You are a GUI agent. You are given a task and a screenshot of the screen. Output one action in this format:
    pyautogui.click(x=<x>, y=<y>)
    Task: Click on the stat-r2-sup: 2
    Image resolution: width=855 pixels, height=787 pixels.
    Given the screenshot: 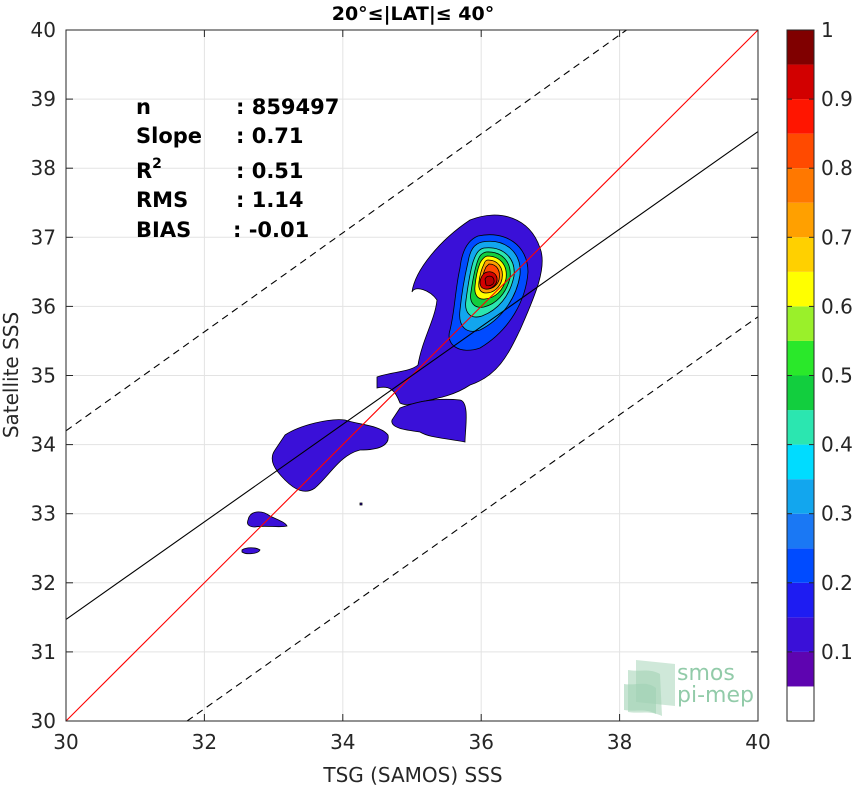 What is the action you would take?
    pyautogui.click(x=157, y=164)
    